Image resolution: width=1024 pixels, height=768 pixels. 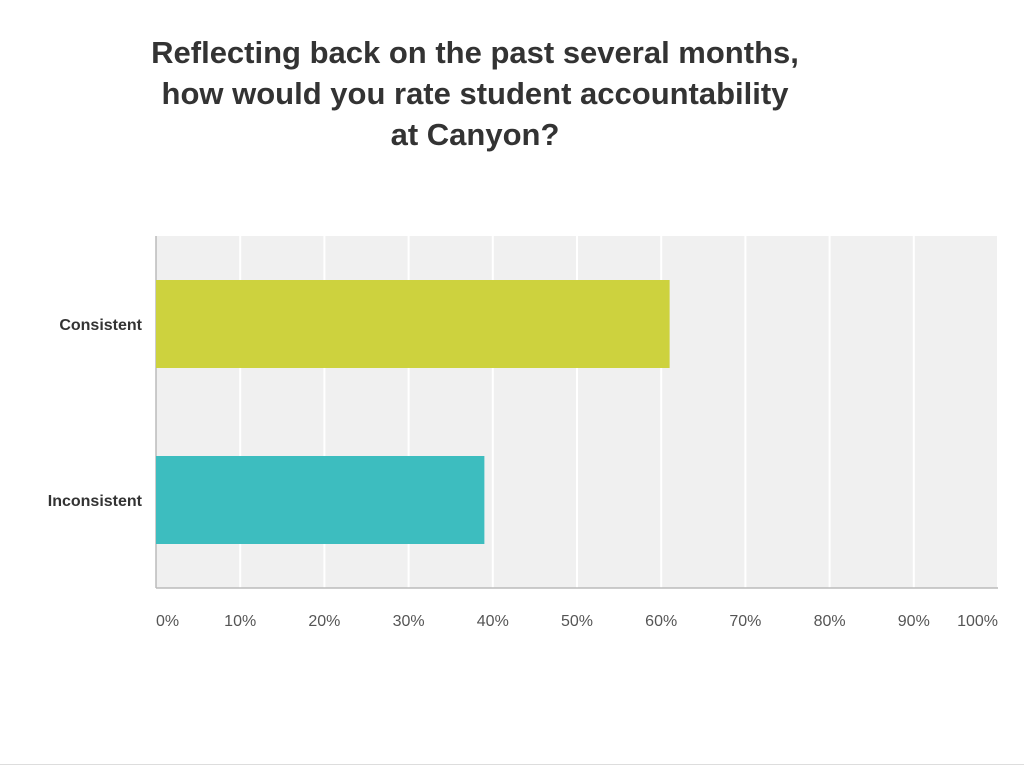 What do you see at coordinates (512, 764) in the screenshot?
I see `bottom-divider` at bounding box center [512, 764].